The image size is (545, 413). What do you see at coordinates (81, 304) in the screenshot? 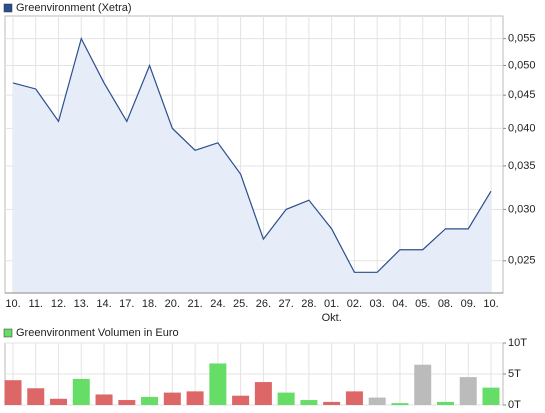
I see `x-tick-label: 13.` at bounding box center [81, 304].